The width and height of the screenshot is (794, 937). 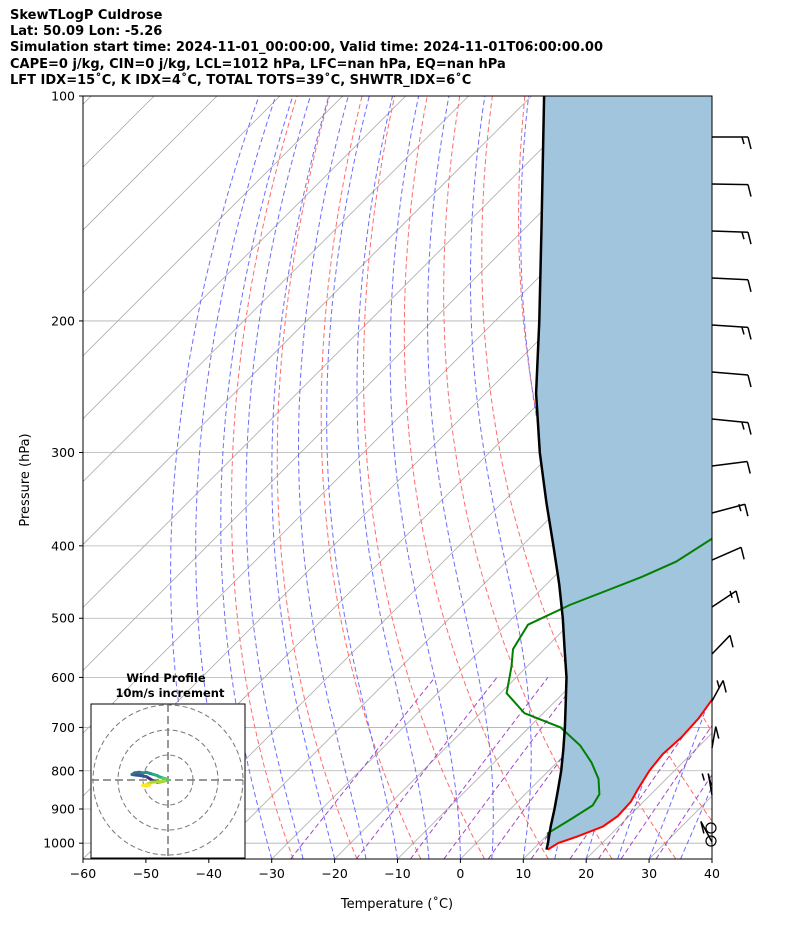 I want to click on hodograph-inset: Wind Profile 10m/s increment, so click(x=168, y=765).